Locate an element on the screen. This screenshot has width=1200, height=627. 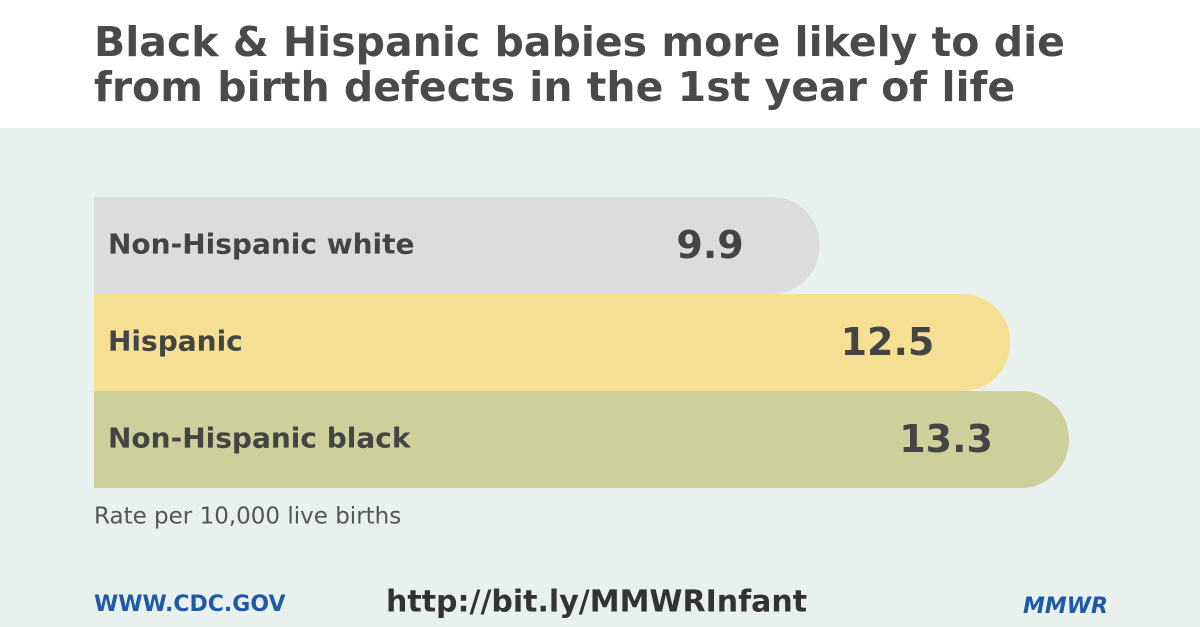
link: http://bit.ly/MMWRInfant is located at coordinates (596, 602).